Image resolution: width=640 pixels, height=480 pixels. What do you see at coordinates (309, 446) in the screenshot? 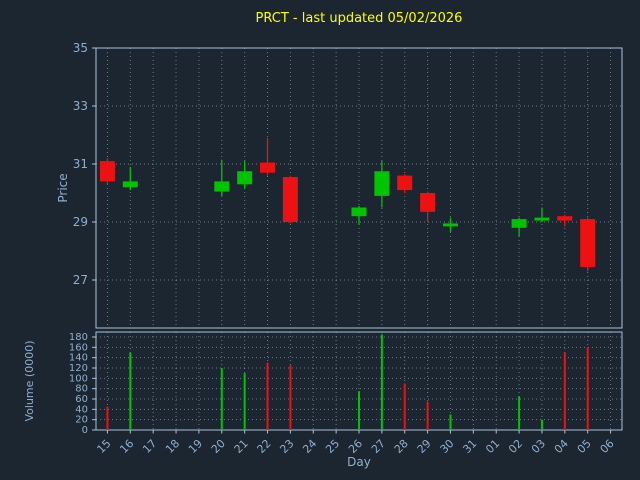
I see `x-tick-label: 24` at bounding box center [309, 446].